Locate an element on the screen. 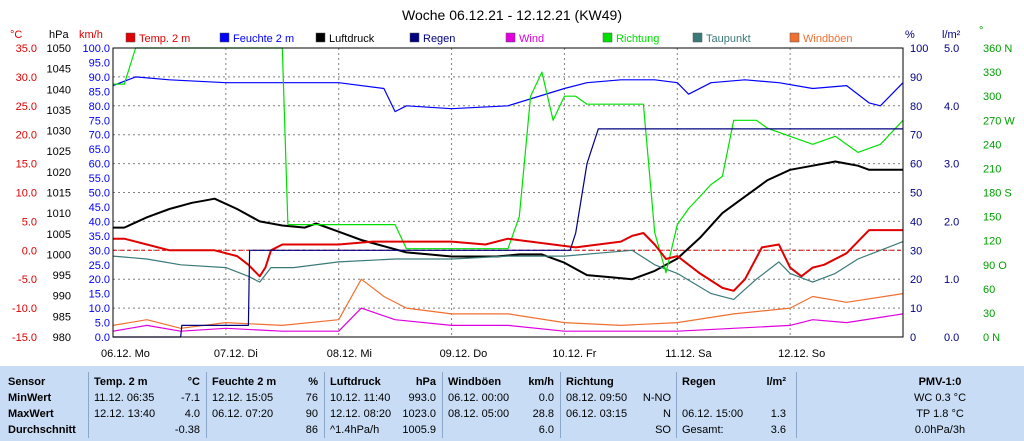 This screenshot has width=1024, height=441. tick-label-temp: -5.0 is located at coordinates (27, 280).